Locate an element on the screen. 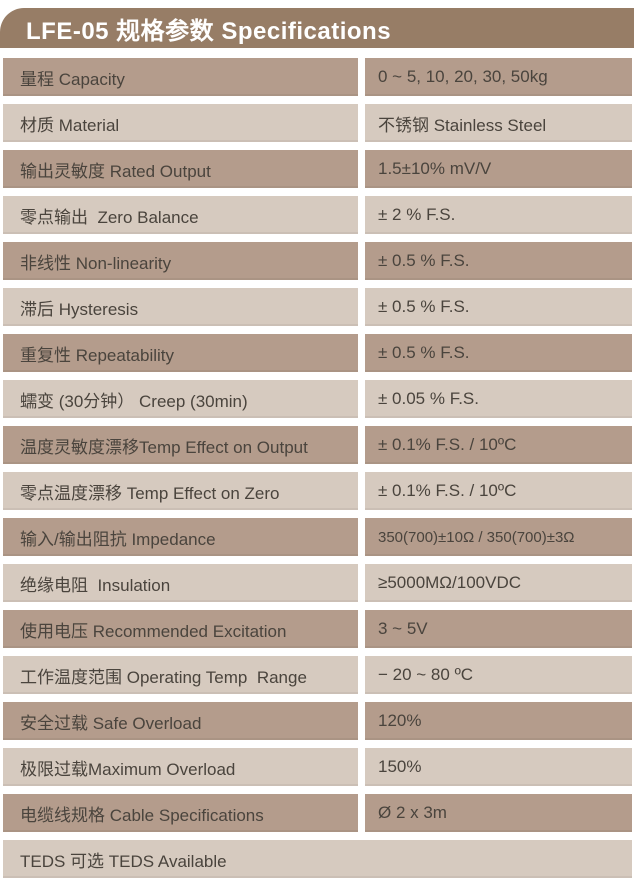 This screenshot has width=640, height=894. spec-label-cell: 零点温度漂移 Temp Effect on Zero is located at coordinates (180, 491).